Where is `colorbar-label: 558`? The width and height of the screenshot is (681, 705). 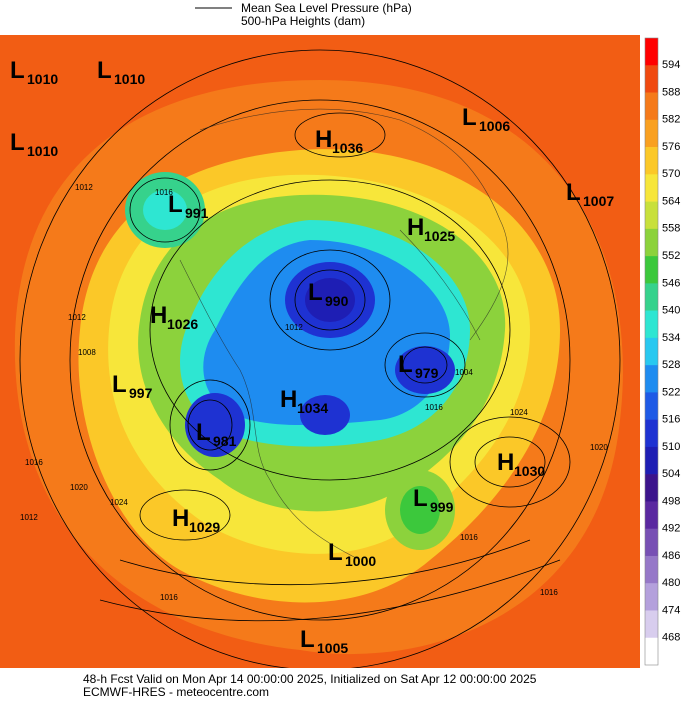 colorbar-label: 558 is located at coordinates (671, 229).